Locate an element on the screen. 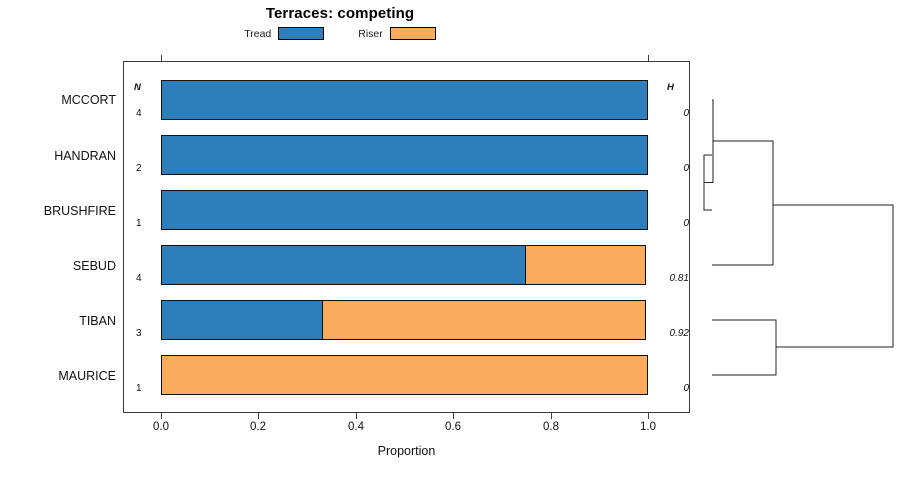 Image resolution: width=900 pixels, height=480 pixels. legend-label-riser: Riser is located at coordinates (370, 33).